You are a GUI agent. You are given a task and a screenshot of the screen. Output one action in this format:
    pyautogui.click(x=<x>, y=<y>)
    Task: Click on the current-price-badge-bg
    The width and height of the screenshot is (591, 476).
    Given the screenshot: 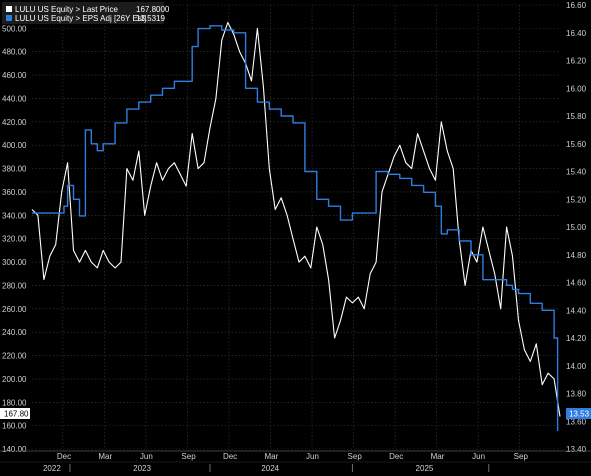 What is the action you would take?
    pyautogui.click(x=15, y=413)
    